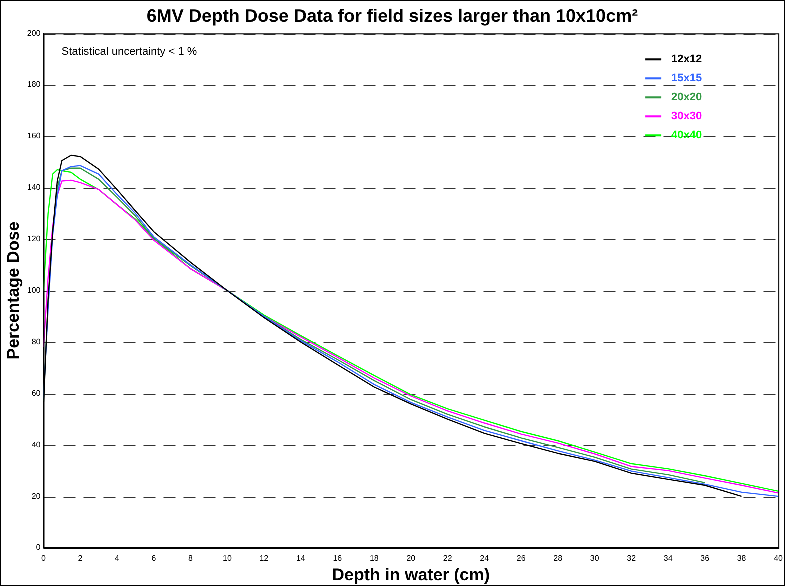 The height and width of the screenshot is (586, 785). What do you see at coordinates (13, 291) in the screenshot?
I see `y-axis-title: Percentage Dose` at bounding box center [13, 291].